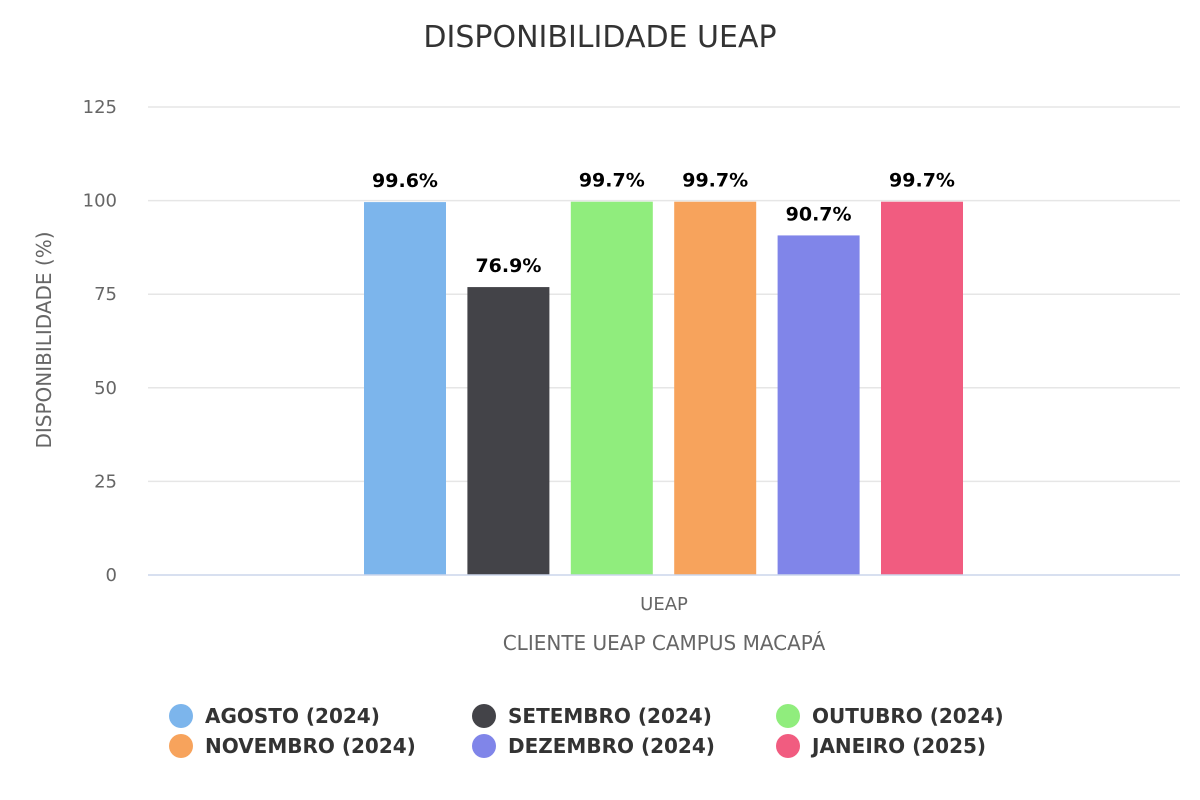 The width and height of the screenshot is (1200, 800). What do you see at coordinates (405, 181) in the screenshot?
I see `data-label: 99.6%` at bounding box center [405, 181].